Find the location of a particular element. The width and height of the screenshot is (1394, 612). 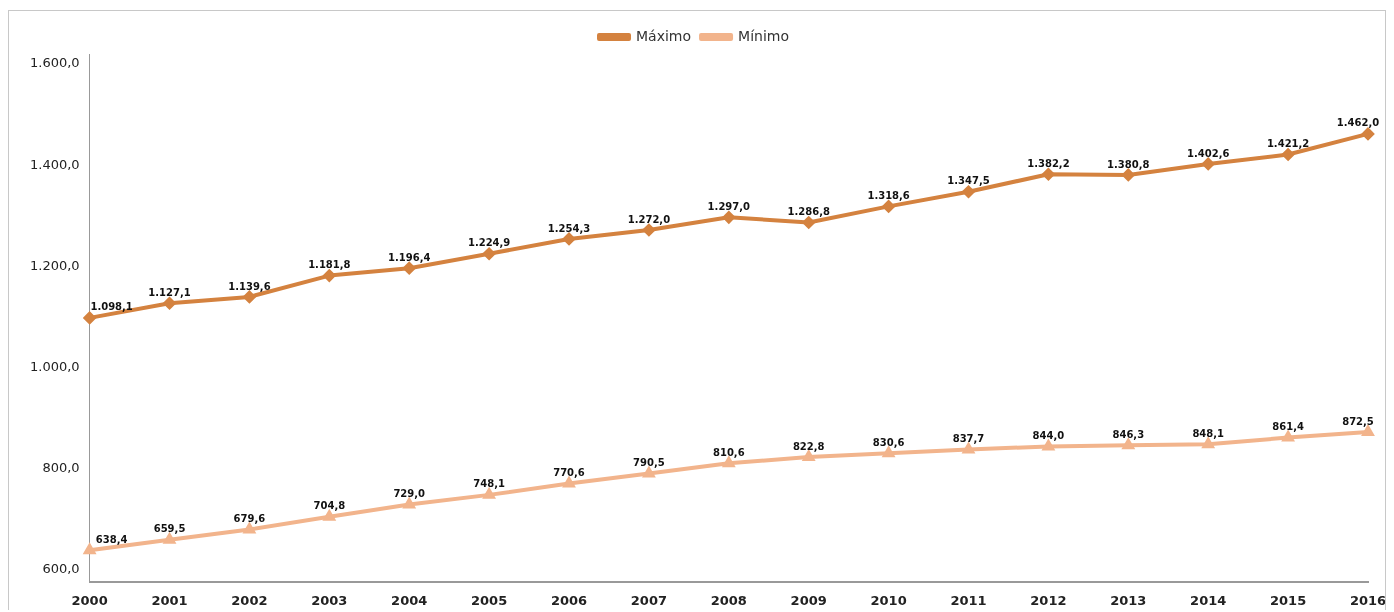

x-tick-label: 2006 is located at coordinates (569, 600).